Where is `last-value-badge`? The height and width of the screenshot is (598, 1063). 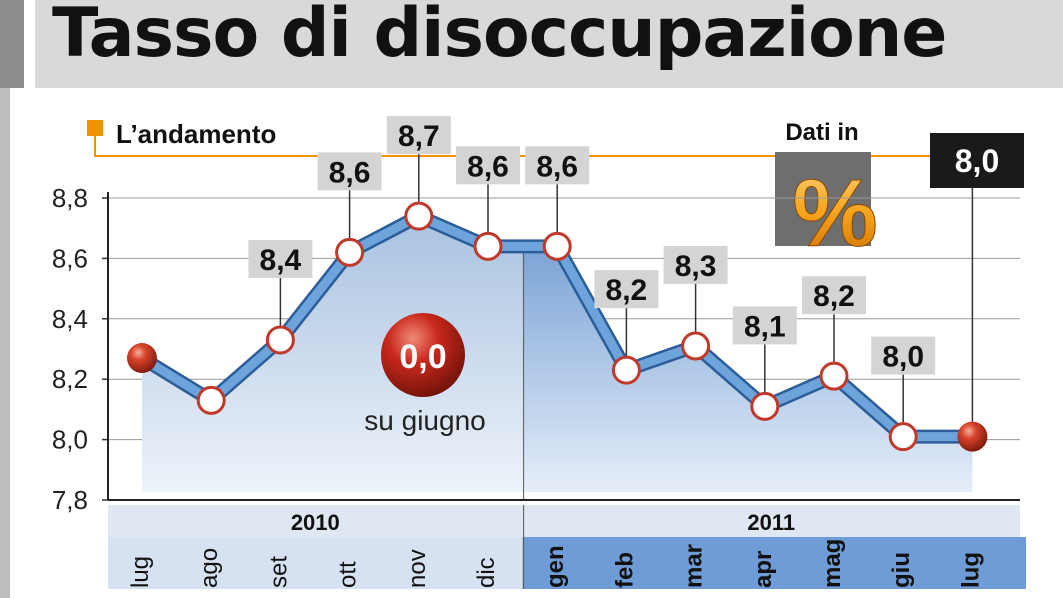 last-value-badge is located at coordinates (977, 160).